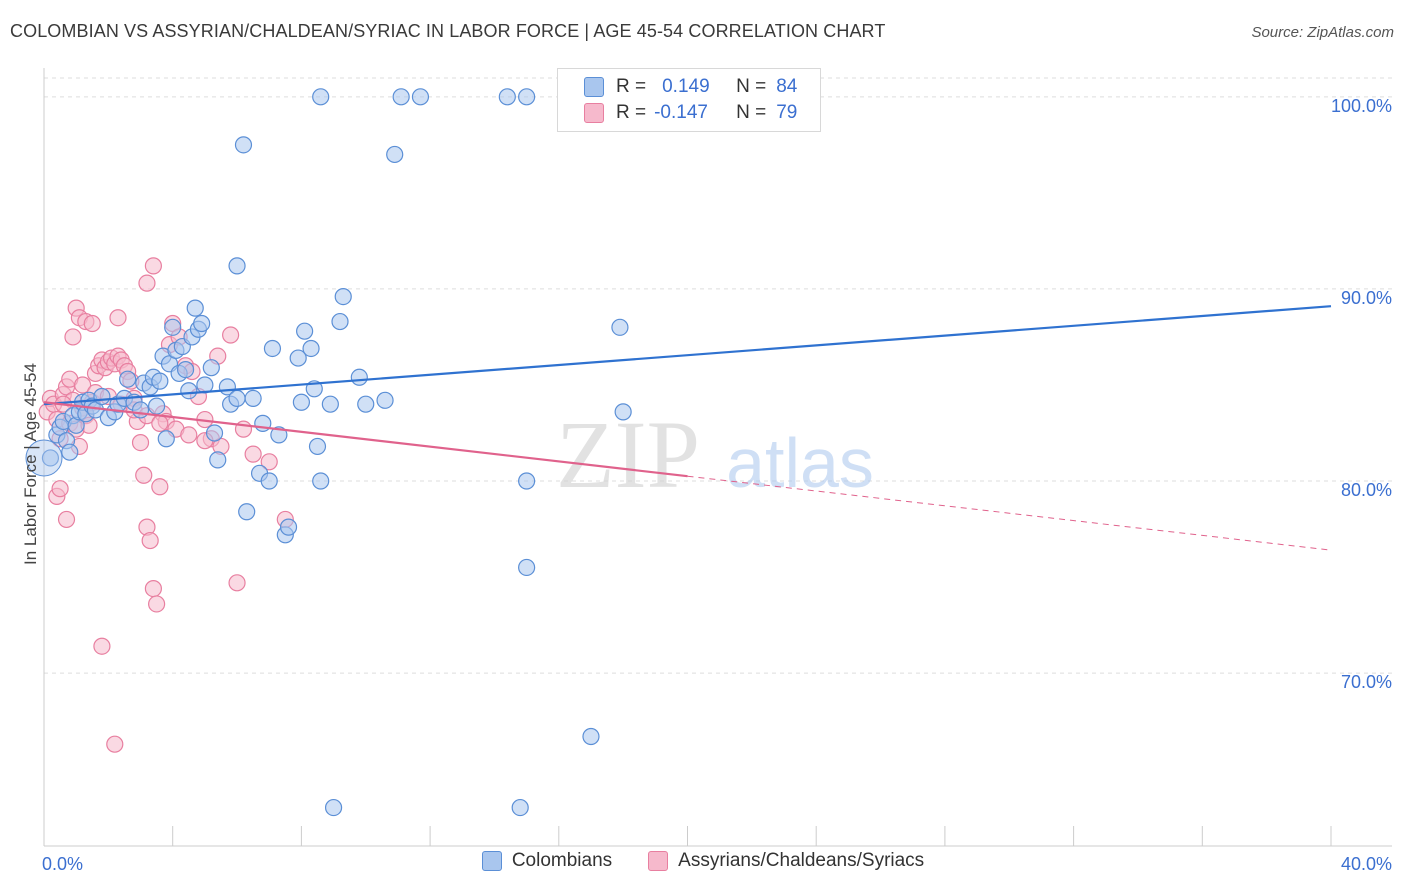  What do you see at coordinates (687, 355) in the screenshot?
I see `trend-line-colombians` at bounding box center [687, 355].